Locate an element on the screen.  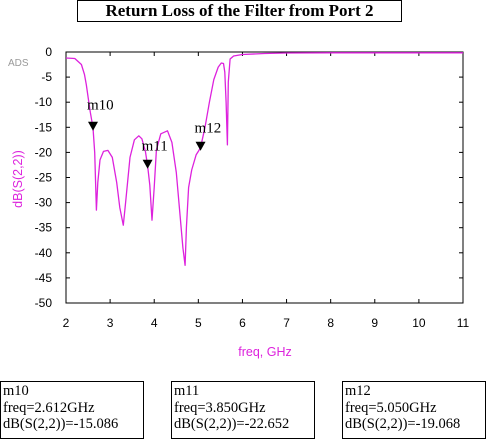
marker-box-m11: m11 freq=3.850GHz dB(S(2,2))=-22.652 is located at coordinates (243, 410).